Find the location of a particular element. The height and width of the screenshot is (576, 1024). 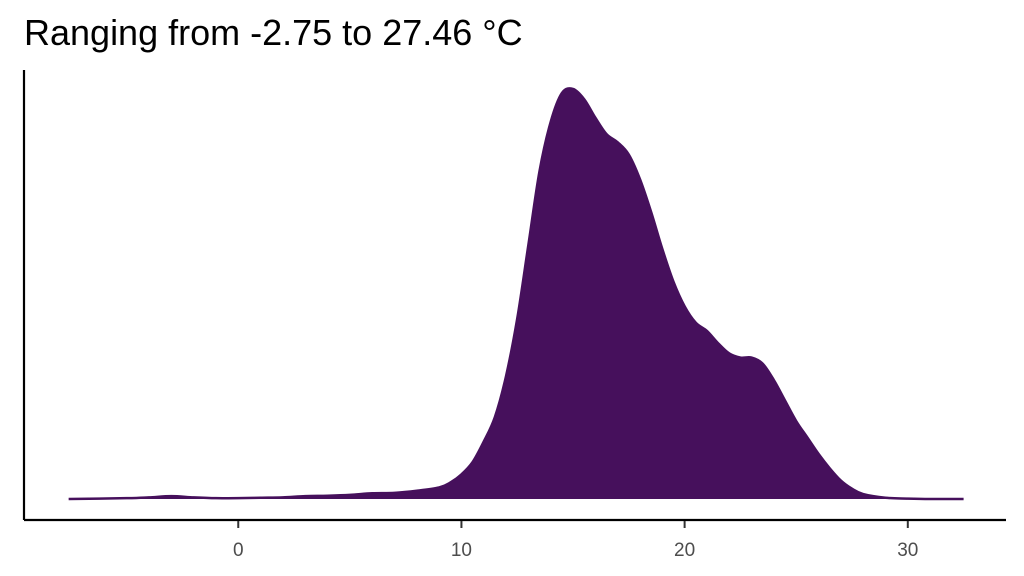

x-tick-label: 30 is located at coordinates (907, 550).